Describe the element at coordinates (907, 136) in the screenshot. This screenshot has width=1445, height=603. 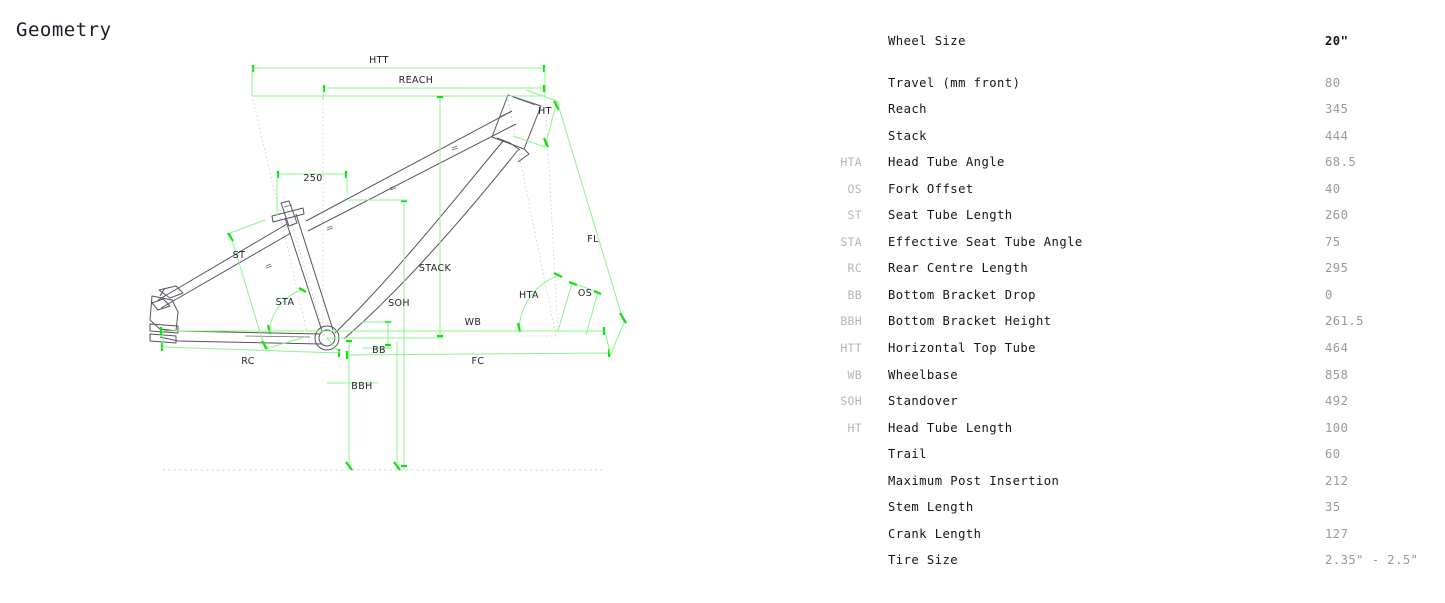
I see `spec-label: Stack` at that location.